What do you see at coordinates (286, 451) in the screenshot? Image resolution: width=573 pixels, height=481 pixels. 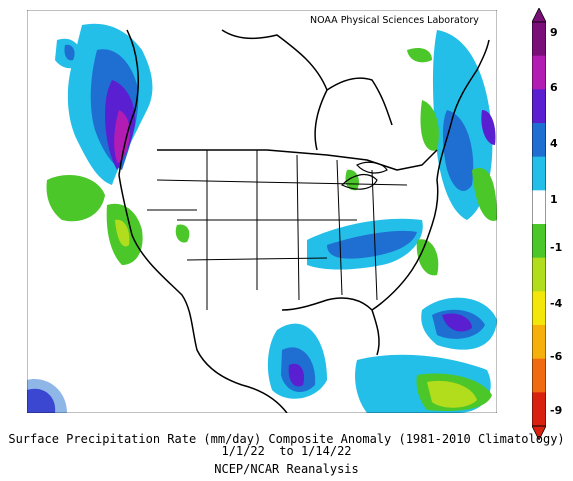 I see `caption-dates: 1/1/22 to 1/14/22` at bounding box center [286, 451].